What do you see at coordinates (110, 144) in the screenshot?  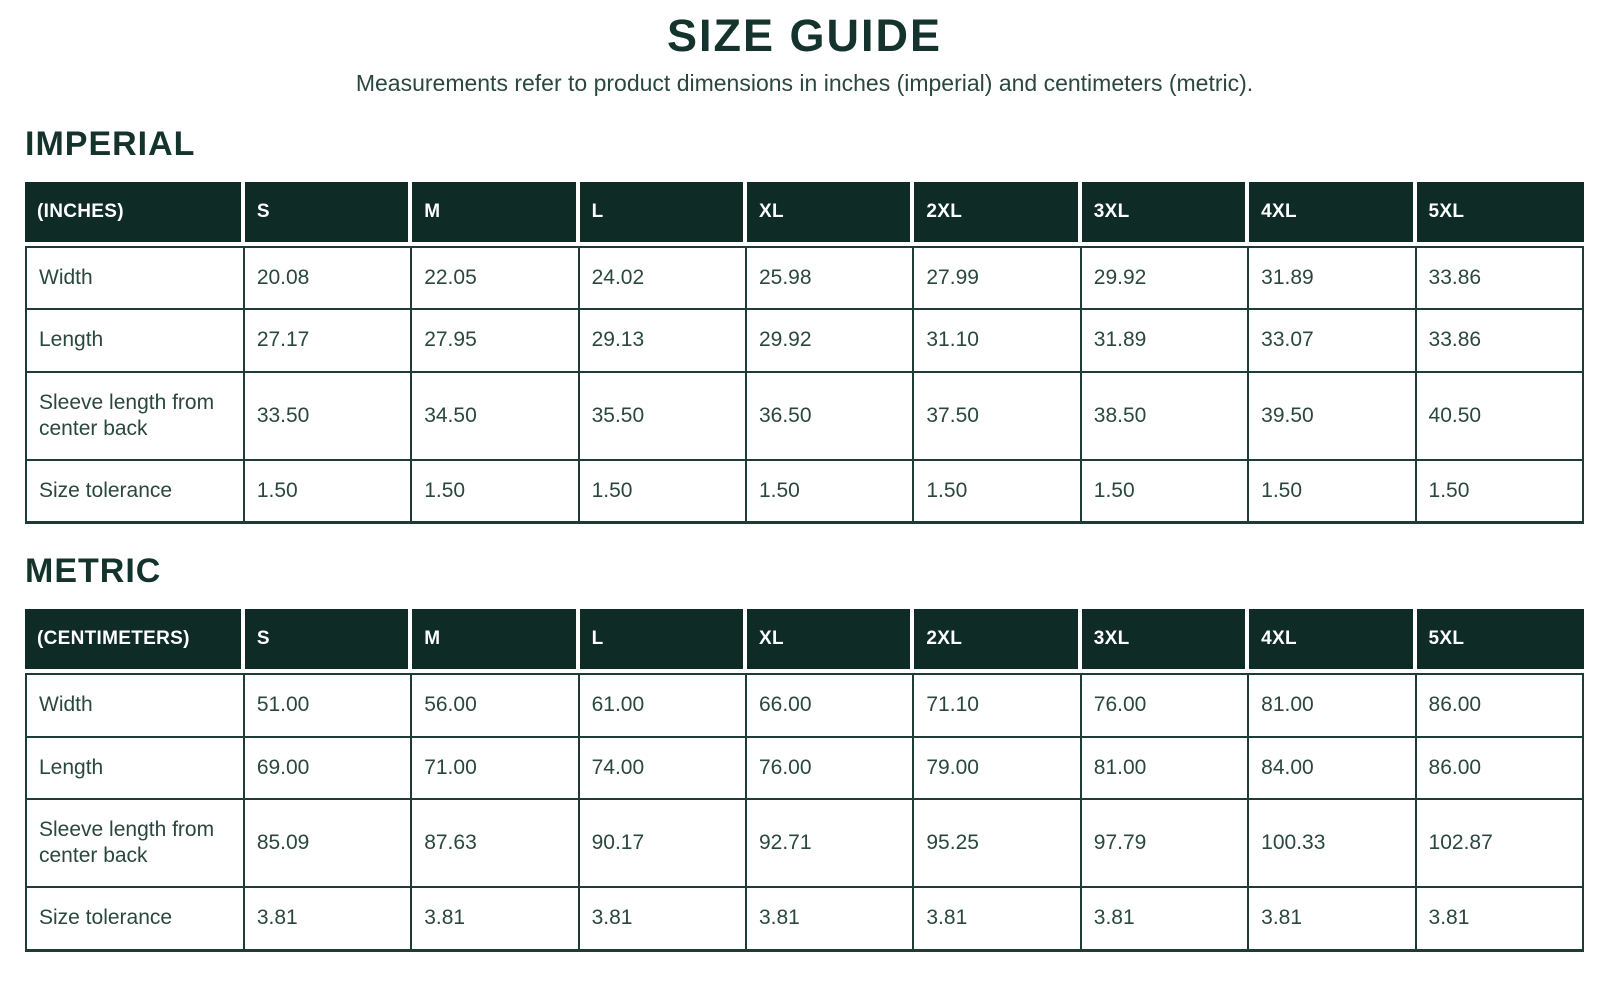 I see `section-title-imperial: IMPERIAL` at bounding box center [110, 144].